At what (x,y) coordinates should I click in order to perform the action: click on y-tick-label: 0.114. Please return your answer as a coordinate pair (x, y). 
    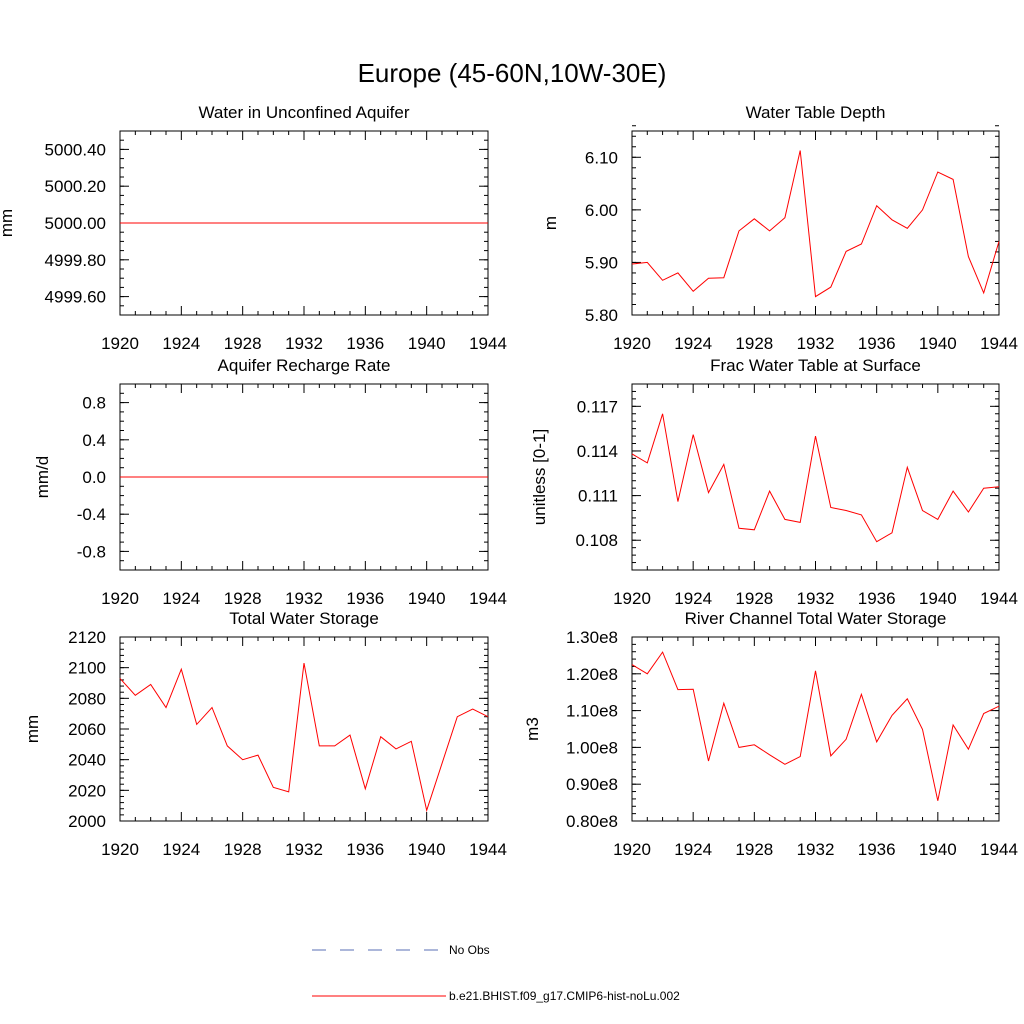
    Looking at the image, I should click on (597, 451).